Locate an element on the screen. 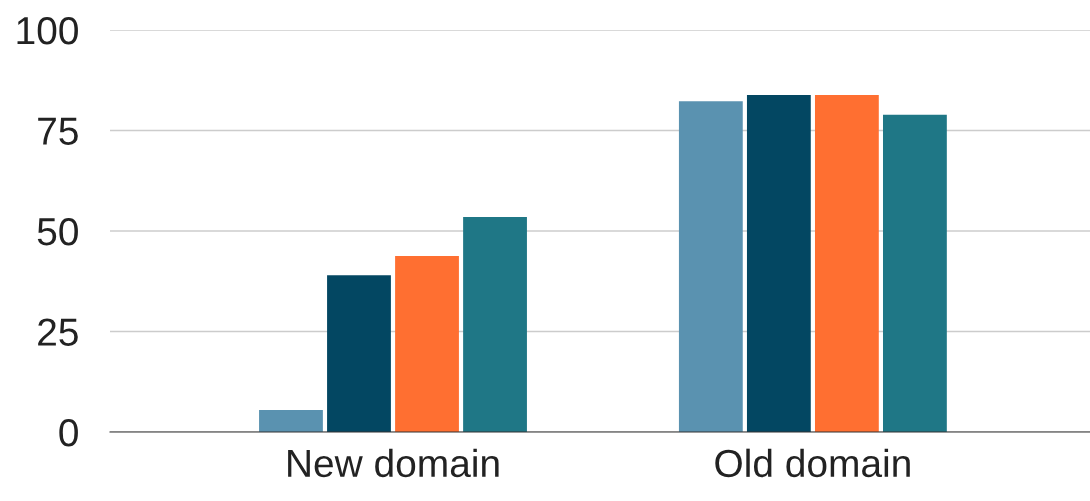 The image size is (1090, 501). y-tick-label: 100 is located at coordinates (47, 30).